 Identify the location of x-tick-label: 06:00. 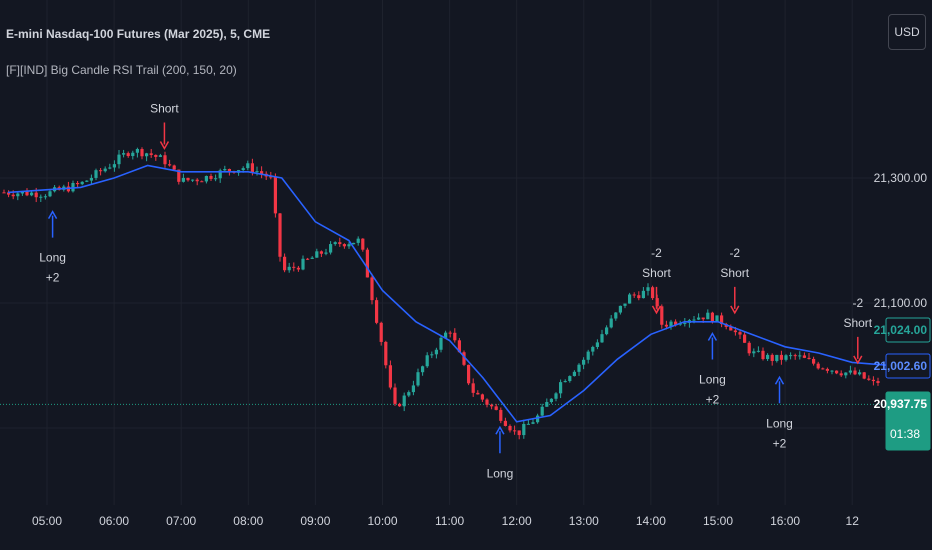
(114, 521).